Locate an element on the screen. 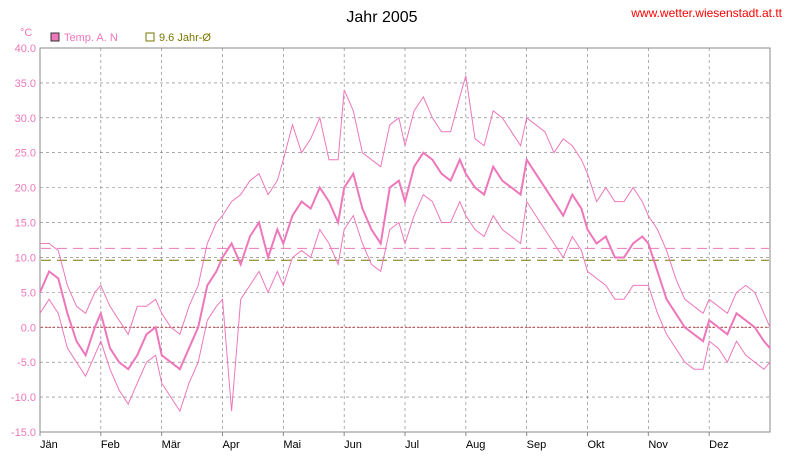 The image size is (790, 464). x-tick-label: Apr is located at coordinates (231, 445).